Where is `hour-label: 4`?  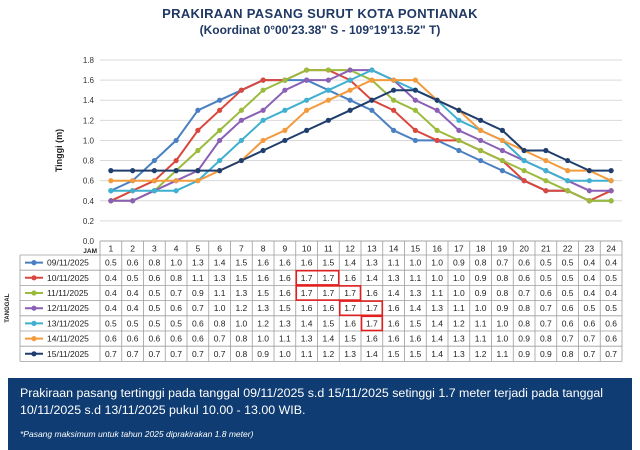
hour-label: 4 is located at coordinates (176, 249).